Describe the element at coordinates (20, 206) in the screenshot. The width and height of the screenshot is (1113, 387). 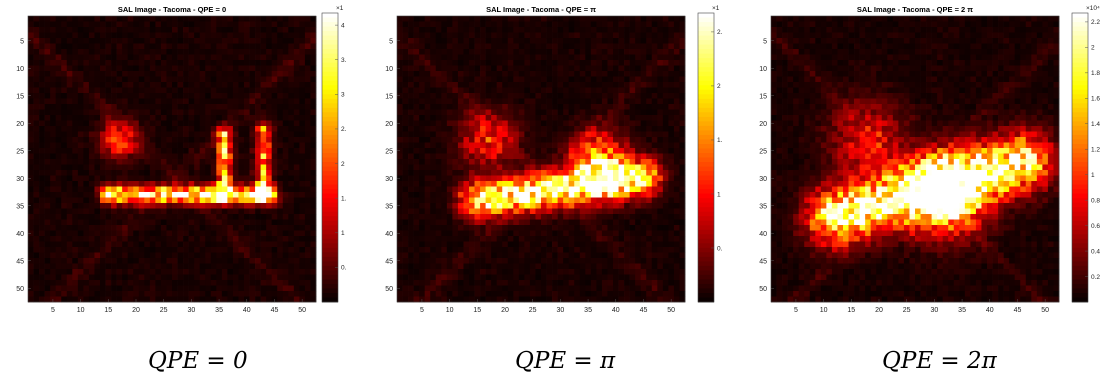
I see `y-tick-label: 35` at that location.